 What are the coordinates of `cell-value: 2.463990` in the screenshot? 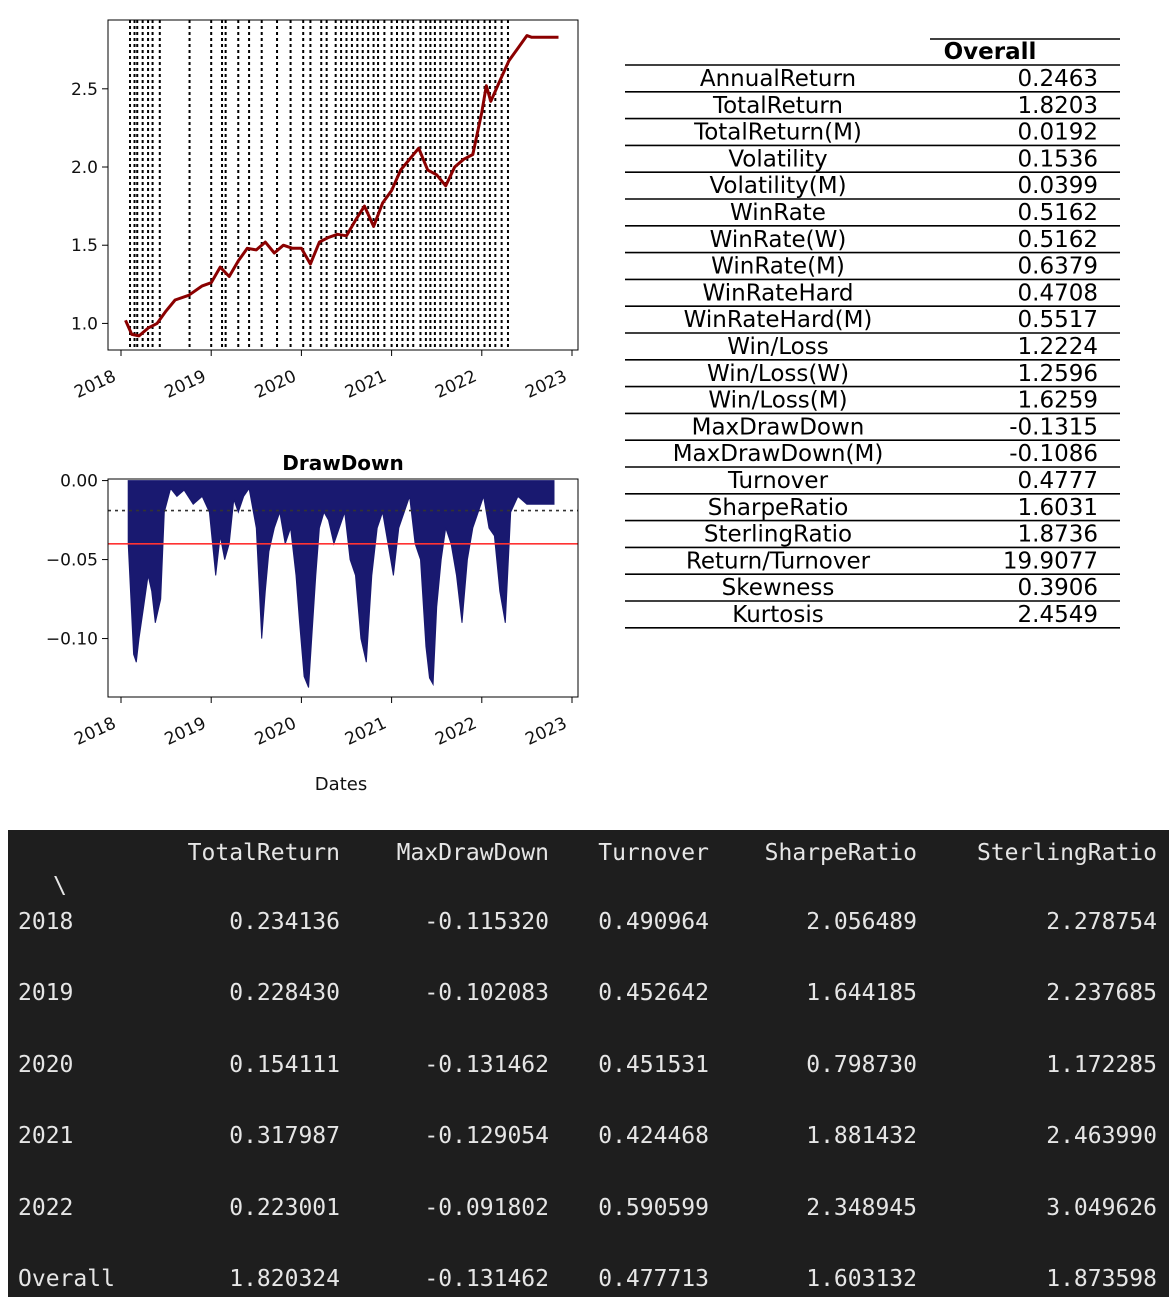 It's located at (1101, 1136).